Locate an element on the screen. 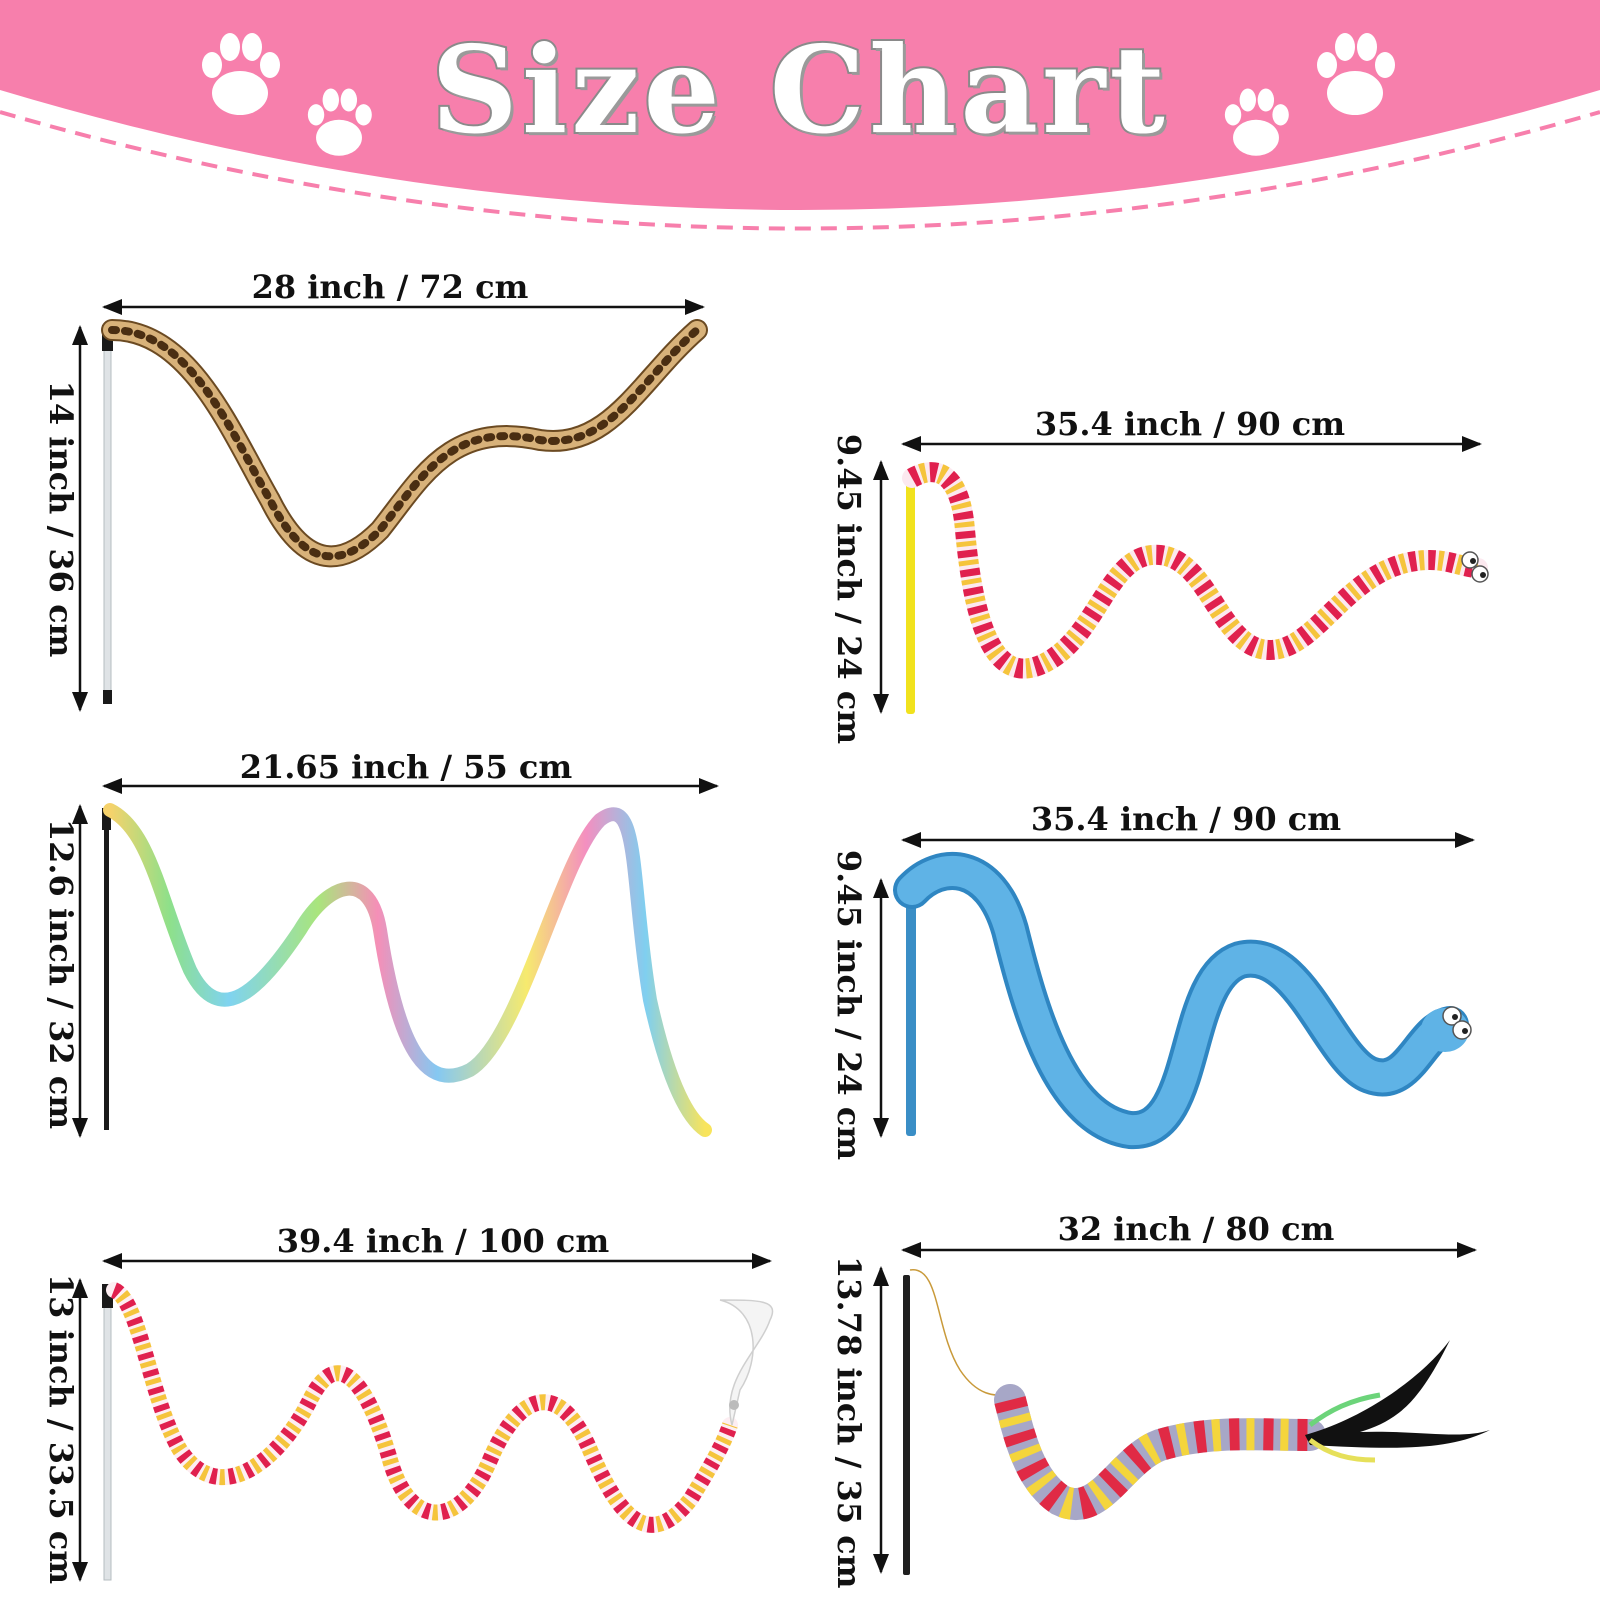 The image size is (1600, 1600). width-label: 21.65 inch / 55 cm is located at coordinates (406, 767).